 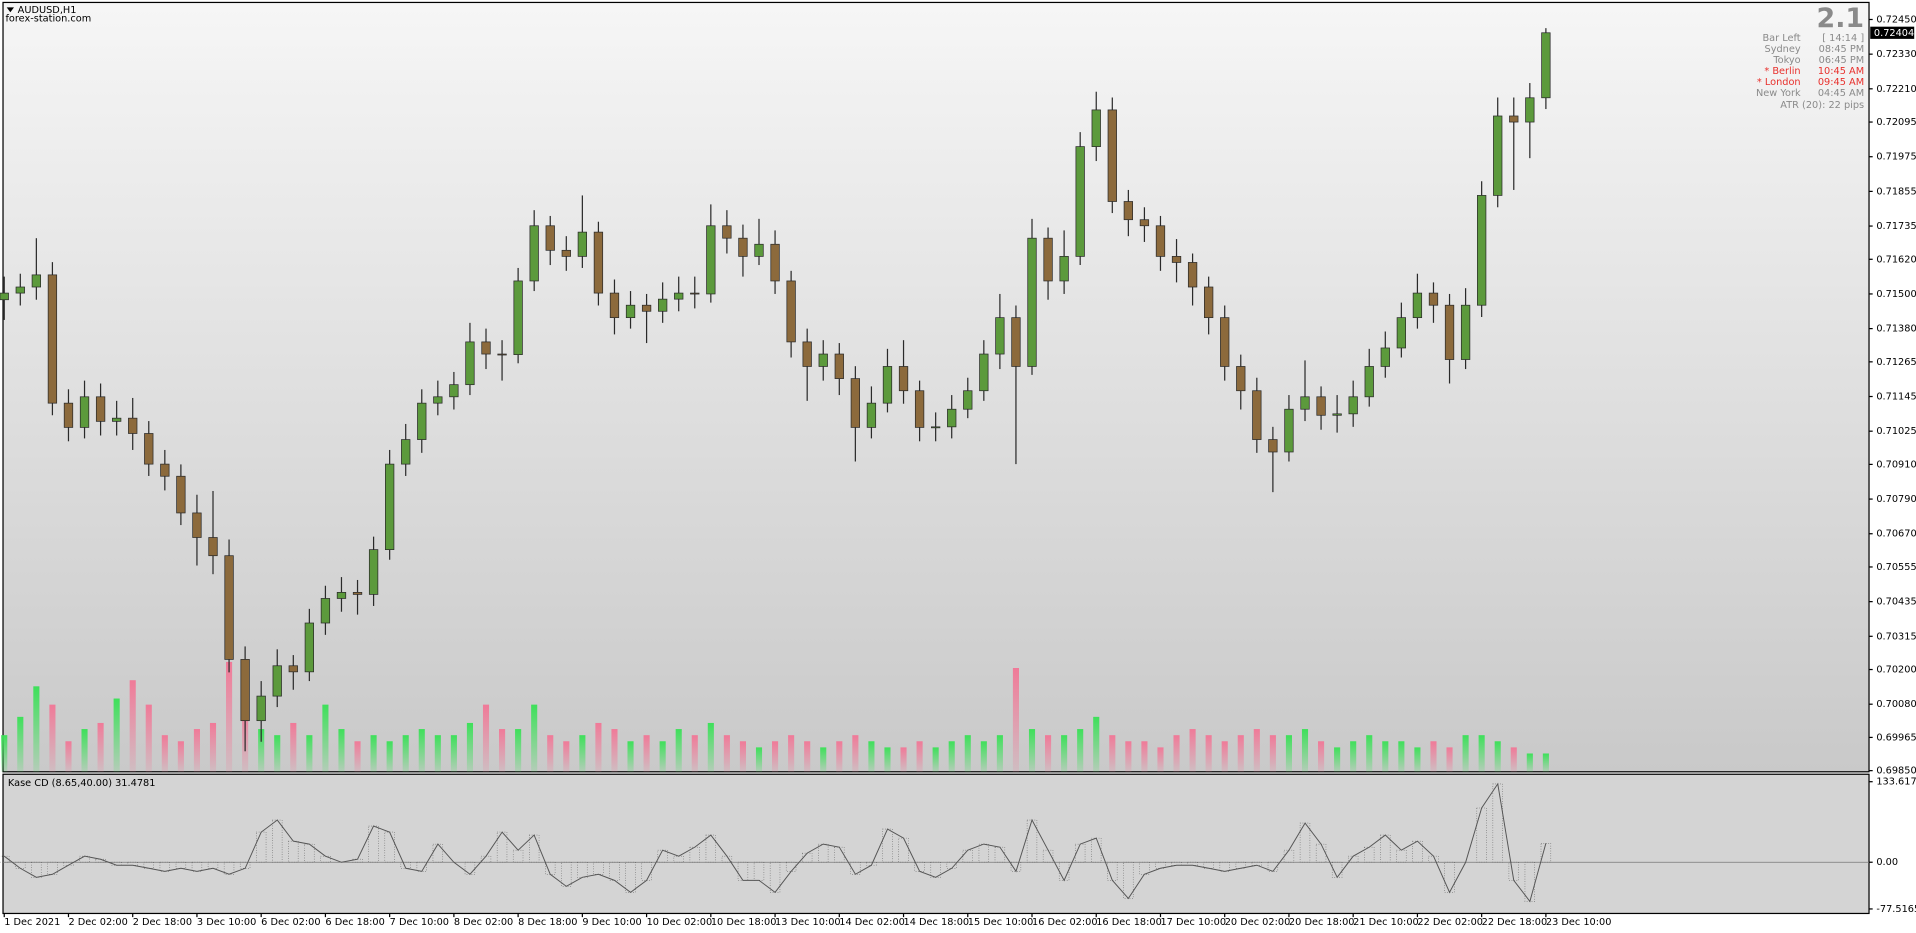 What do you see at coordinates (1515, 922) in the screenshot?
I see `x-tick-label: 22 Dec 18:00` at bounding box center [1515, 922].